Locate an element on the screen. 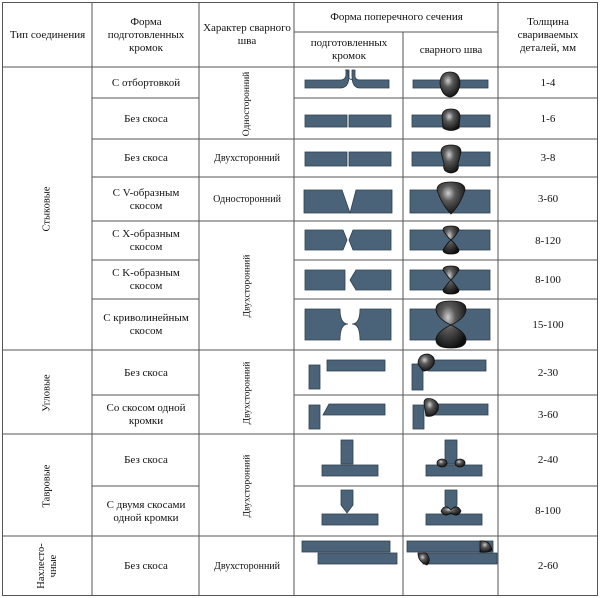  thickness-value: 1-6 is located at coordinates (548, 118).